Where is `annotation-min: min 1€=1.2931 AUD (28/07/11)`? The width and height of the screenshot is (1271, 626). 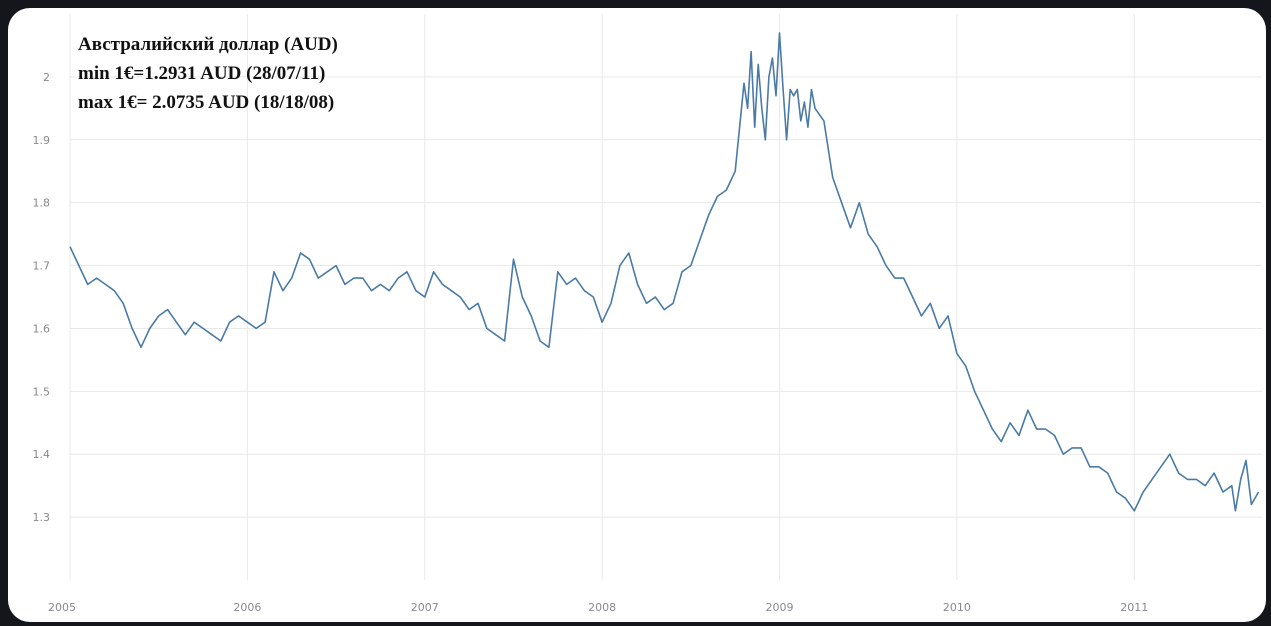 annotation-min: min 1€=1.2931 AUD (28/07/11) is located at coordinates (201, 73).